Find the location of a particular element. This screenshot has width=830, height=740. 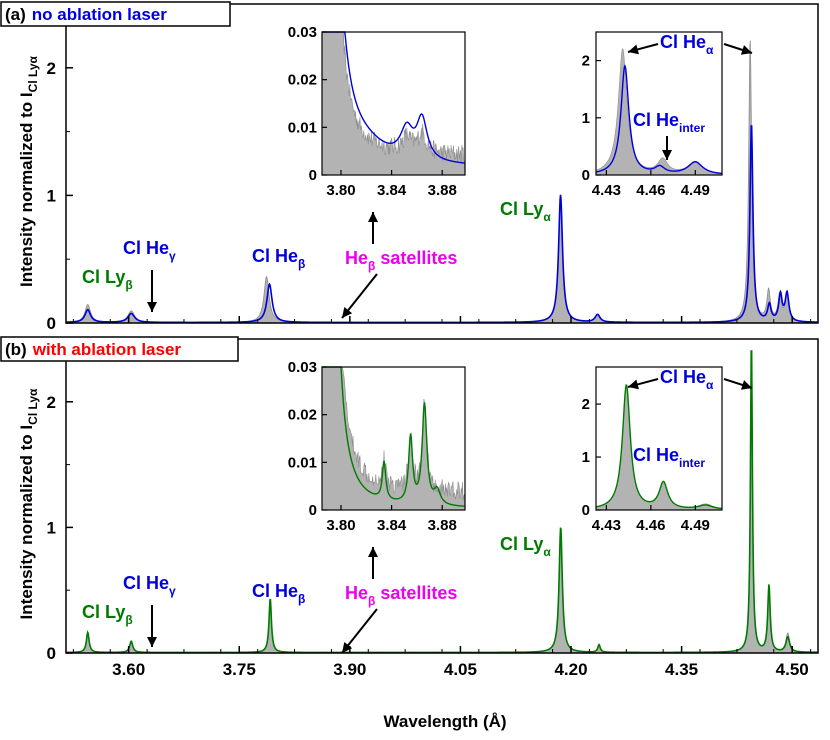

inset-y-tick-label: 0.02 is located at coordinates (302, 80).